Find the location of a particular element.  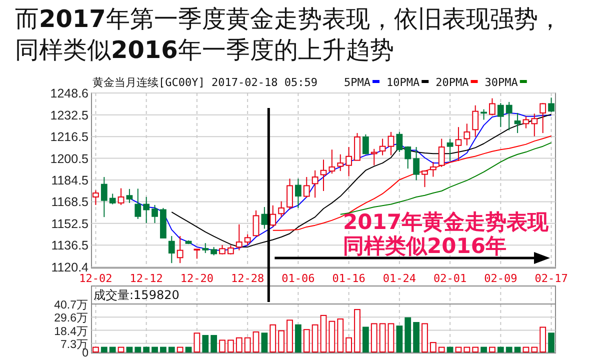

y-tick-label: 1120.4 is located at coordinates (70, 267).